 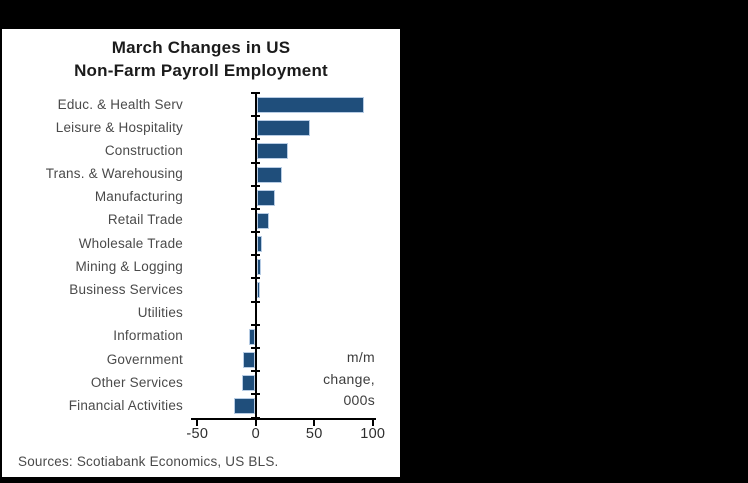 What do you see at coordinates (259, 244) in the screenshot?
I see `bar-wholesale-trade` at bounding box center [259, 244].